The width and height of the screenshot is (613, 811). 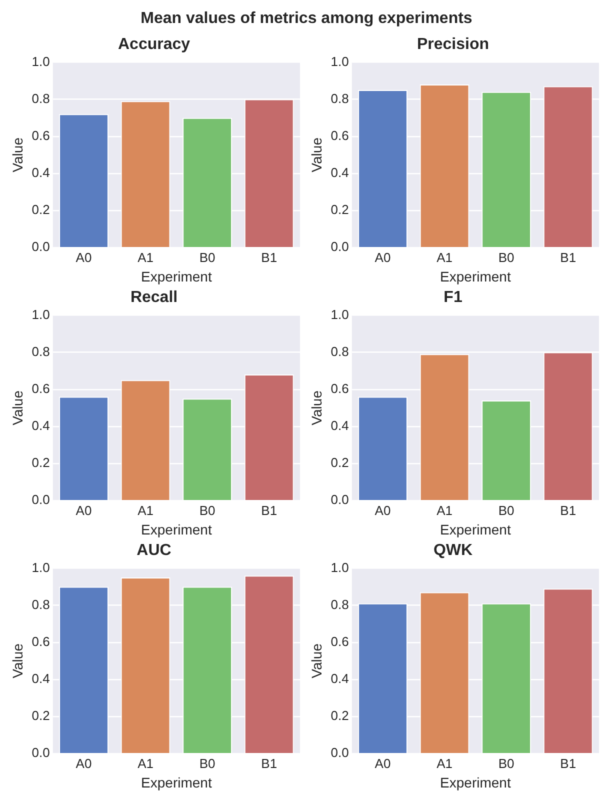 I want to click on chart-title: Recall, so click(x=154, y=297).